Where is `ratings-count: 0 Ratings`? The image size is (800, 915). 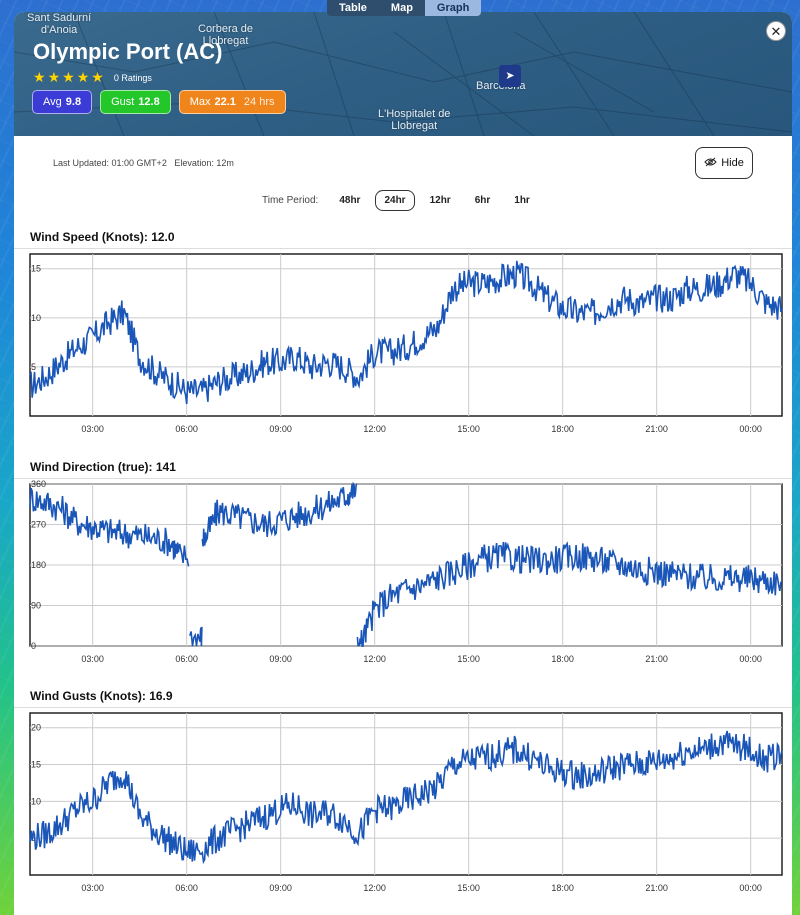
ratings-count: 0 Ratings is located at coordinates (132, 77).